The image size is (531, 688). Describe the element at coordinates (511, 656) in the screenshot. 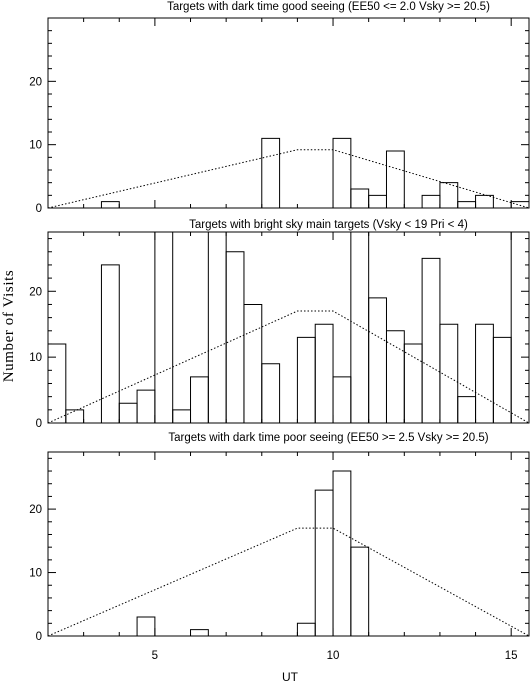

I see `x-tick-label: 15` at that location.